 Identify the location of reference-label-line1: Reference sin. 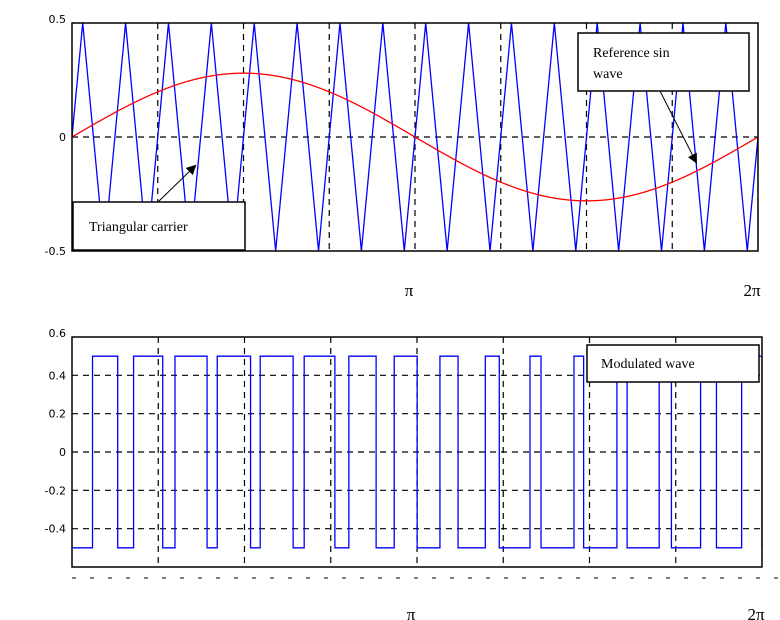
(631, 53).